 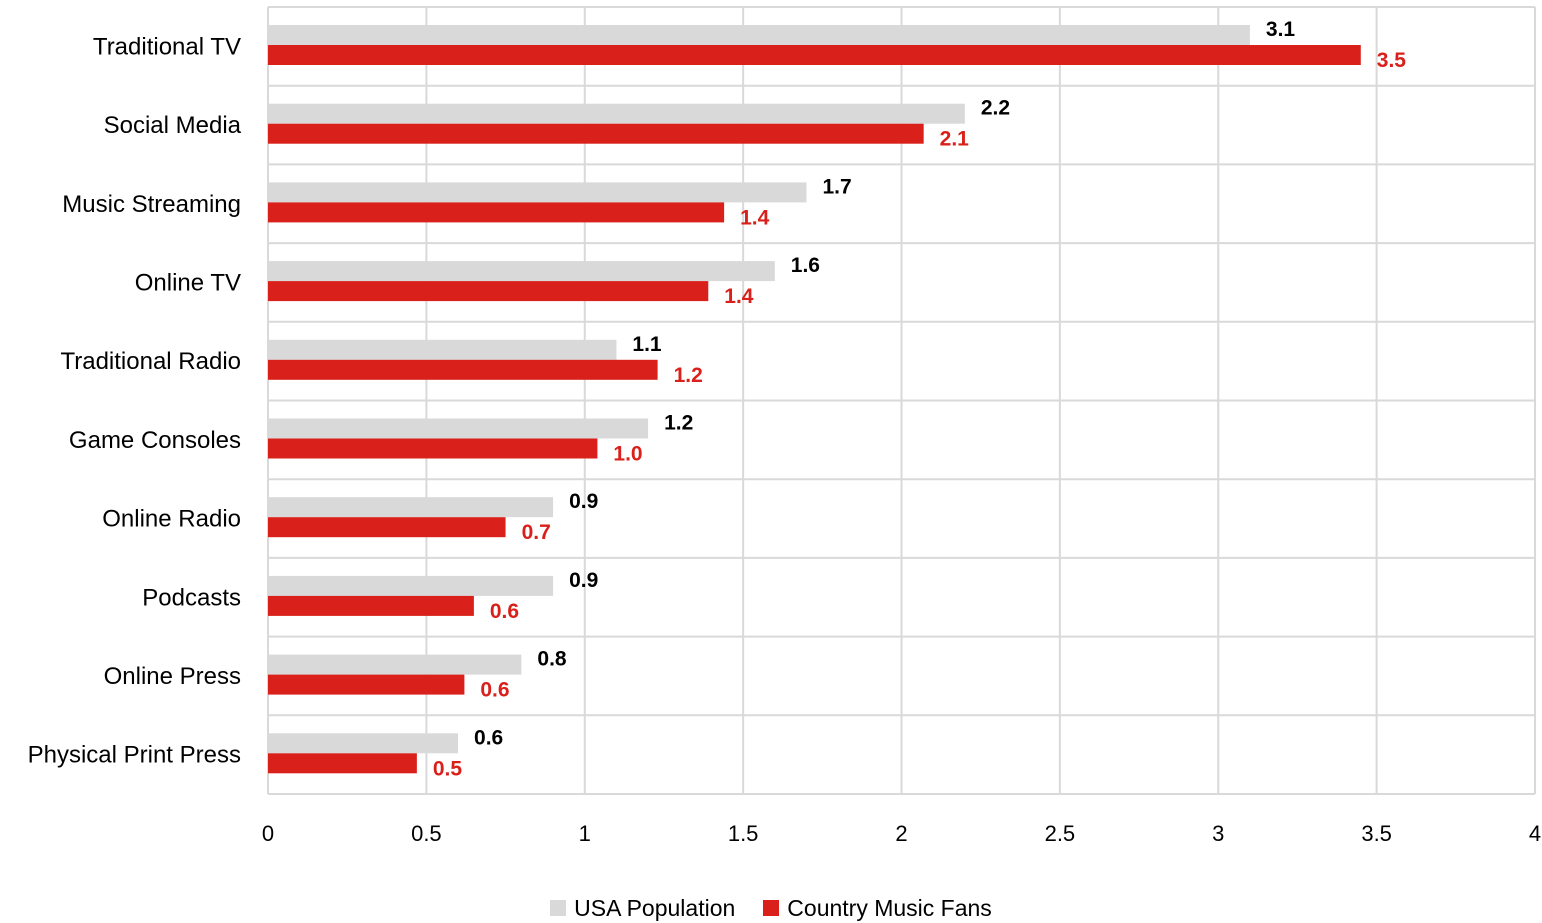 I want to click on x-tick-label: 3.5, so click(x=1376, y=833).